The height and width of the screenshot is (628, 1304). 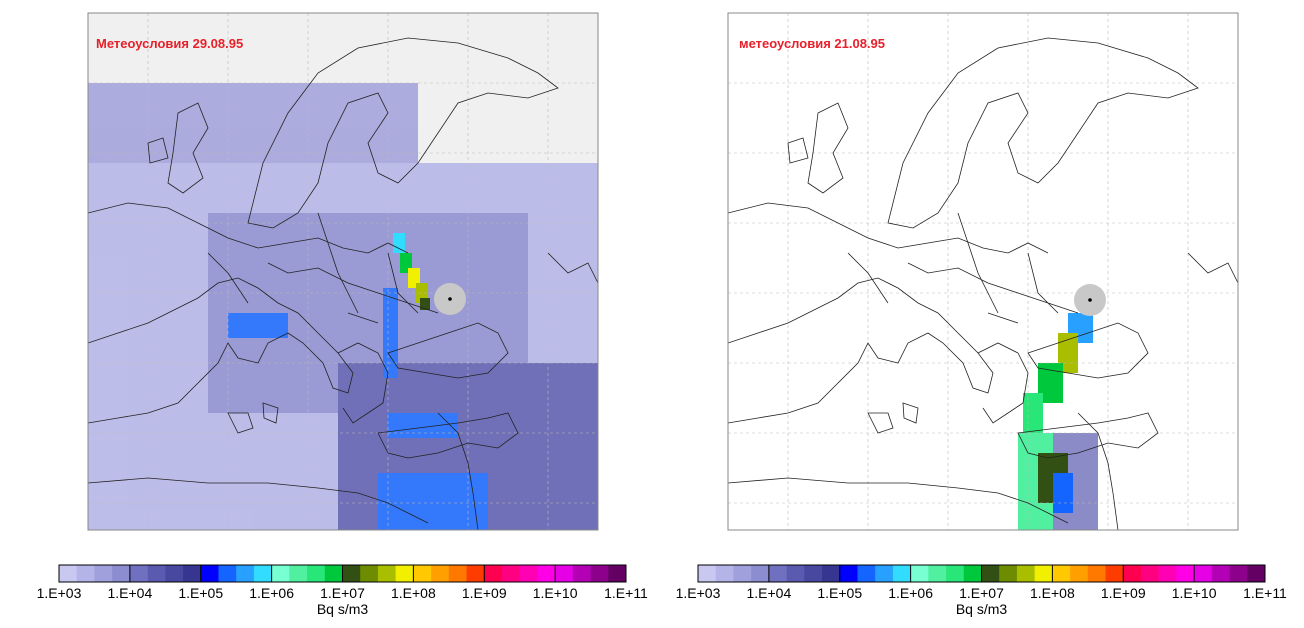 I want to click on panel-title: Метеоусловия 29.08.95, so click(x=169, y=43).